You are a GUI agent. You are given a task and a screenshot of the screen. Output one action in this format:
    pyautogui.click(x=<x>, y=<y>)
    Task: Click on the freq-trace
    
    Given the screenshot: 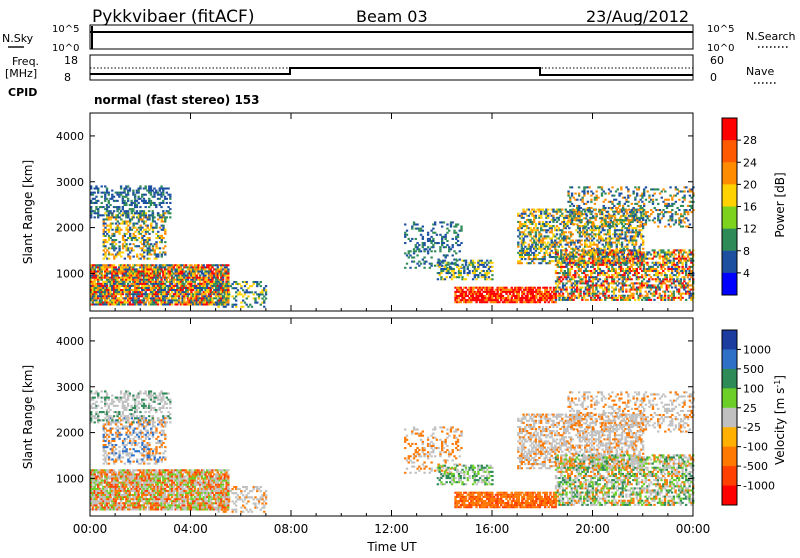 What is the action you would take?
    pyautogui.click(x=391, y=71)
    